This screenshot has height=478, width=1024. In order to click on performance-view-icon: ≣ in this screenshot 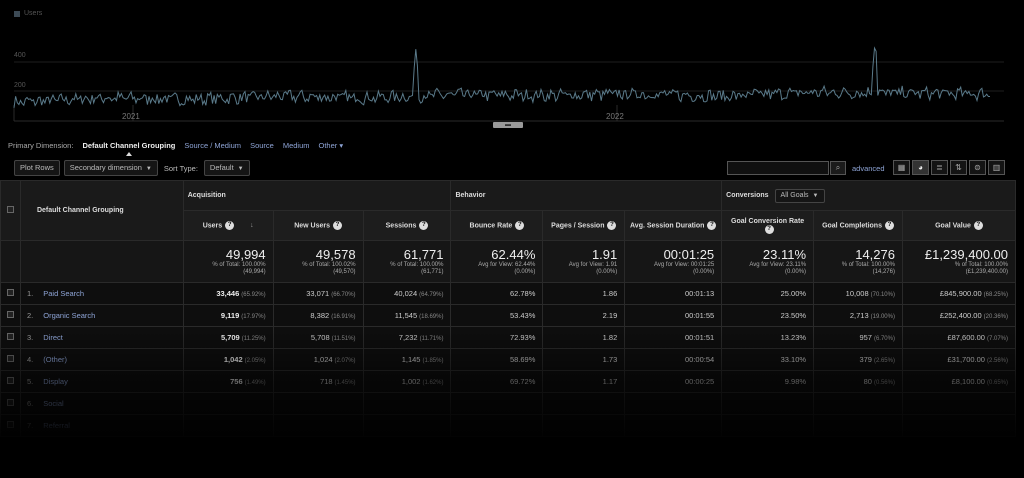, I will do `click(939, 167)`.